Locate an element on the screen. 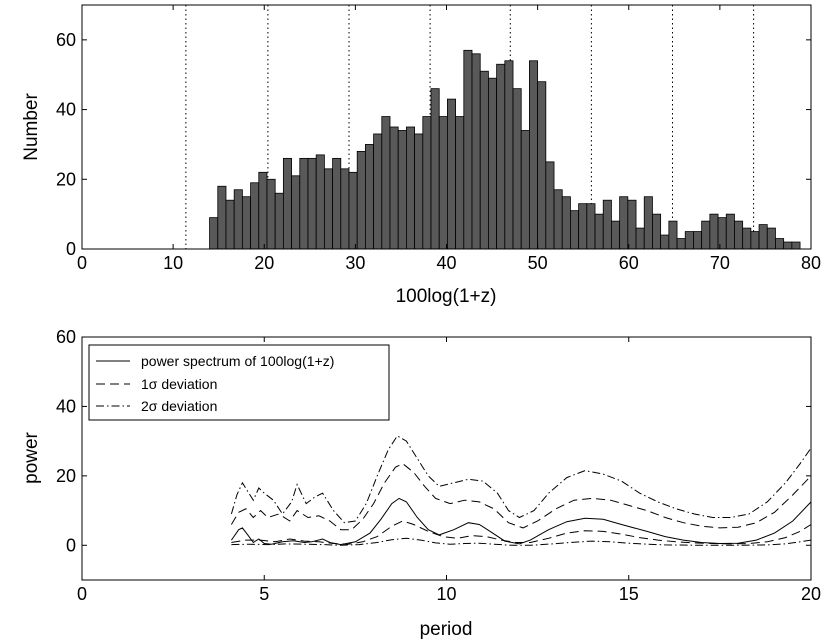 This screenshot has height=643, width=830. histogram-y-tick-label: 40 is located at coordinates (66, 110).